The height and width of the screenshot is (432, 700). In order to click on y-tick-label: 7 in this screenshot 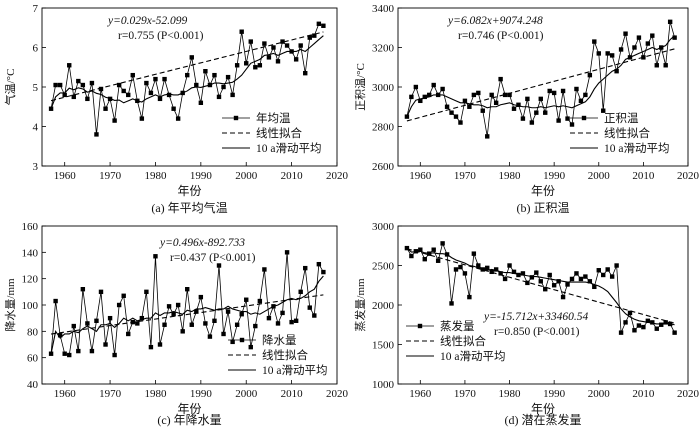, I will do `click(36, 9)`.